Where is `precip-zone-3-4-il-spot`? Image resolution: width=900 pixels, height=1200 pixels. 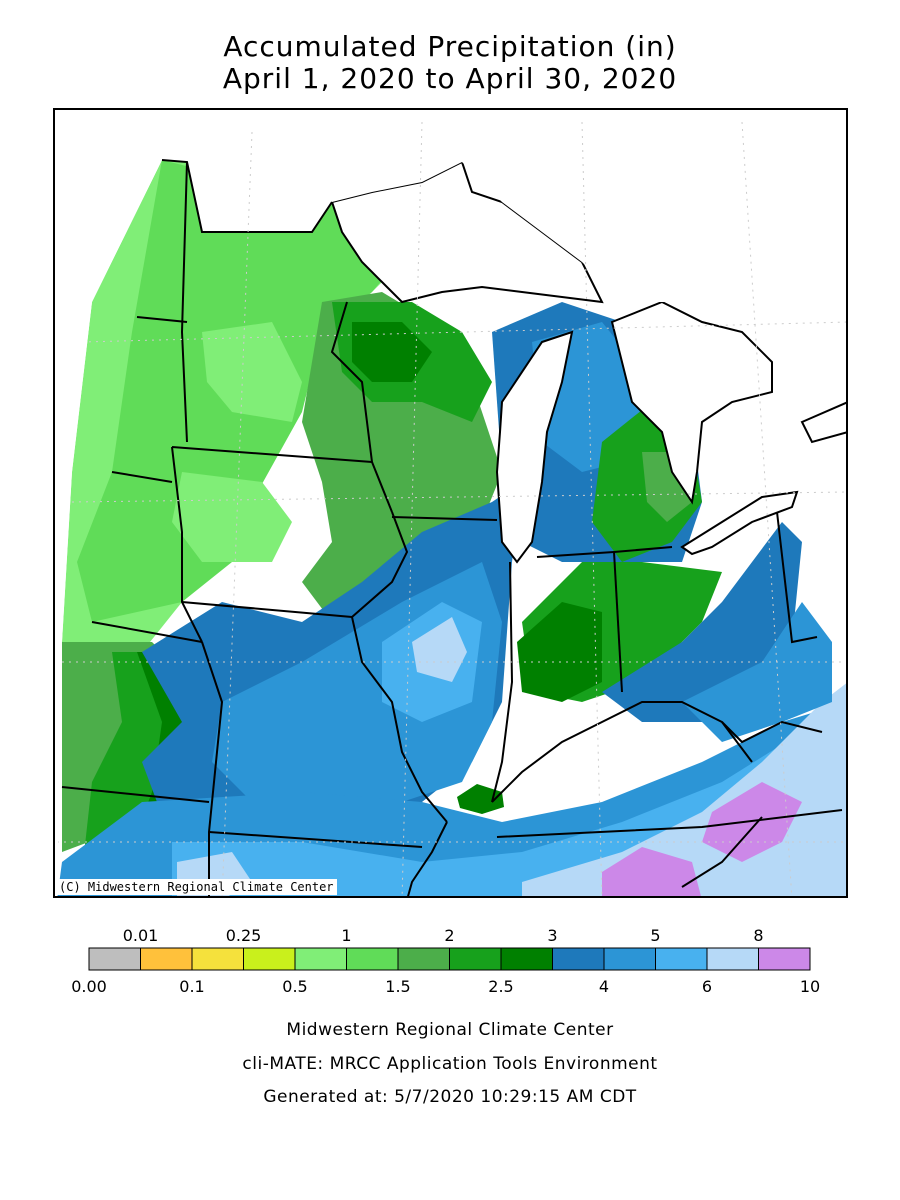
precip-zone-3-4-il-spot is located at coordinates (480, 799).